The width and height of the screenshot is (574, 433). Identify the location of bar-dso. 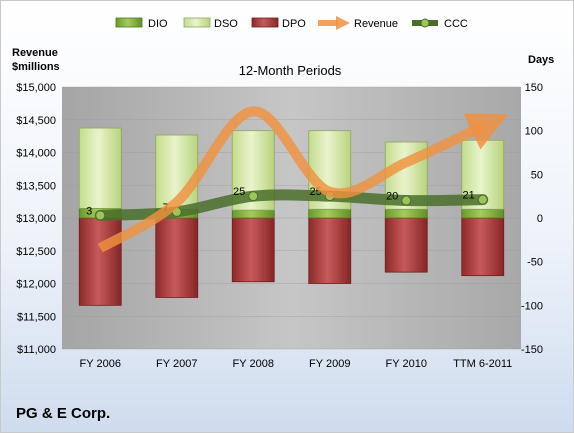
(100, 168).